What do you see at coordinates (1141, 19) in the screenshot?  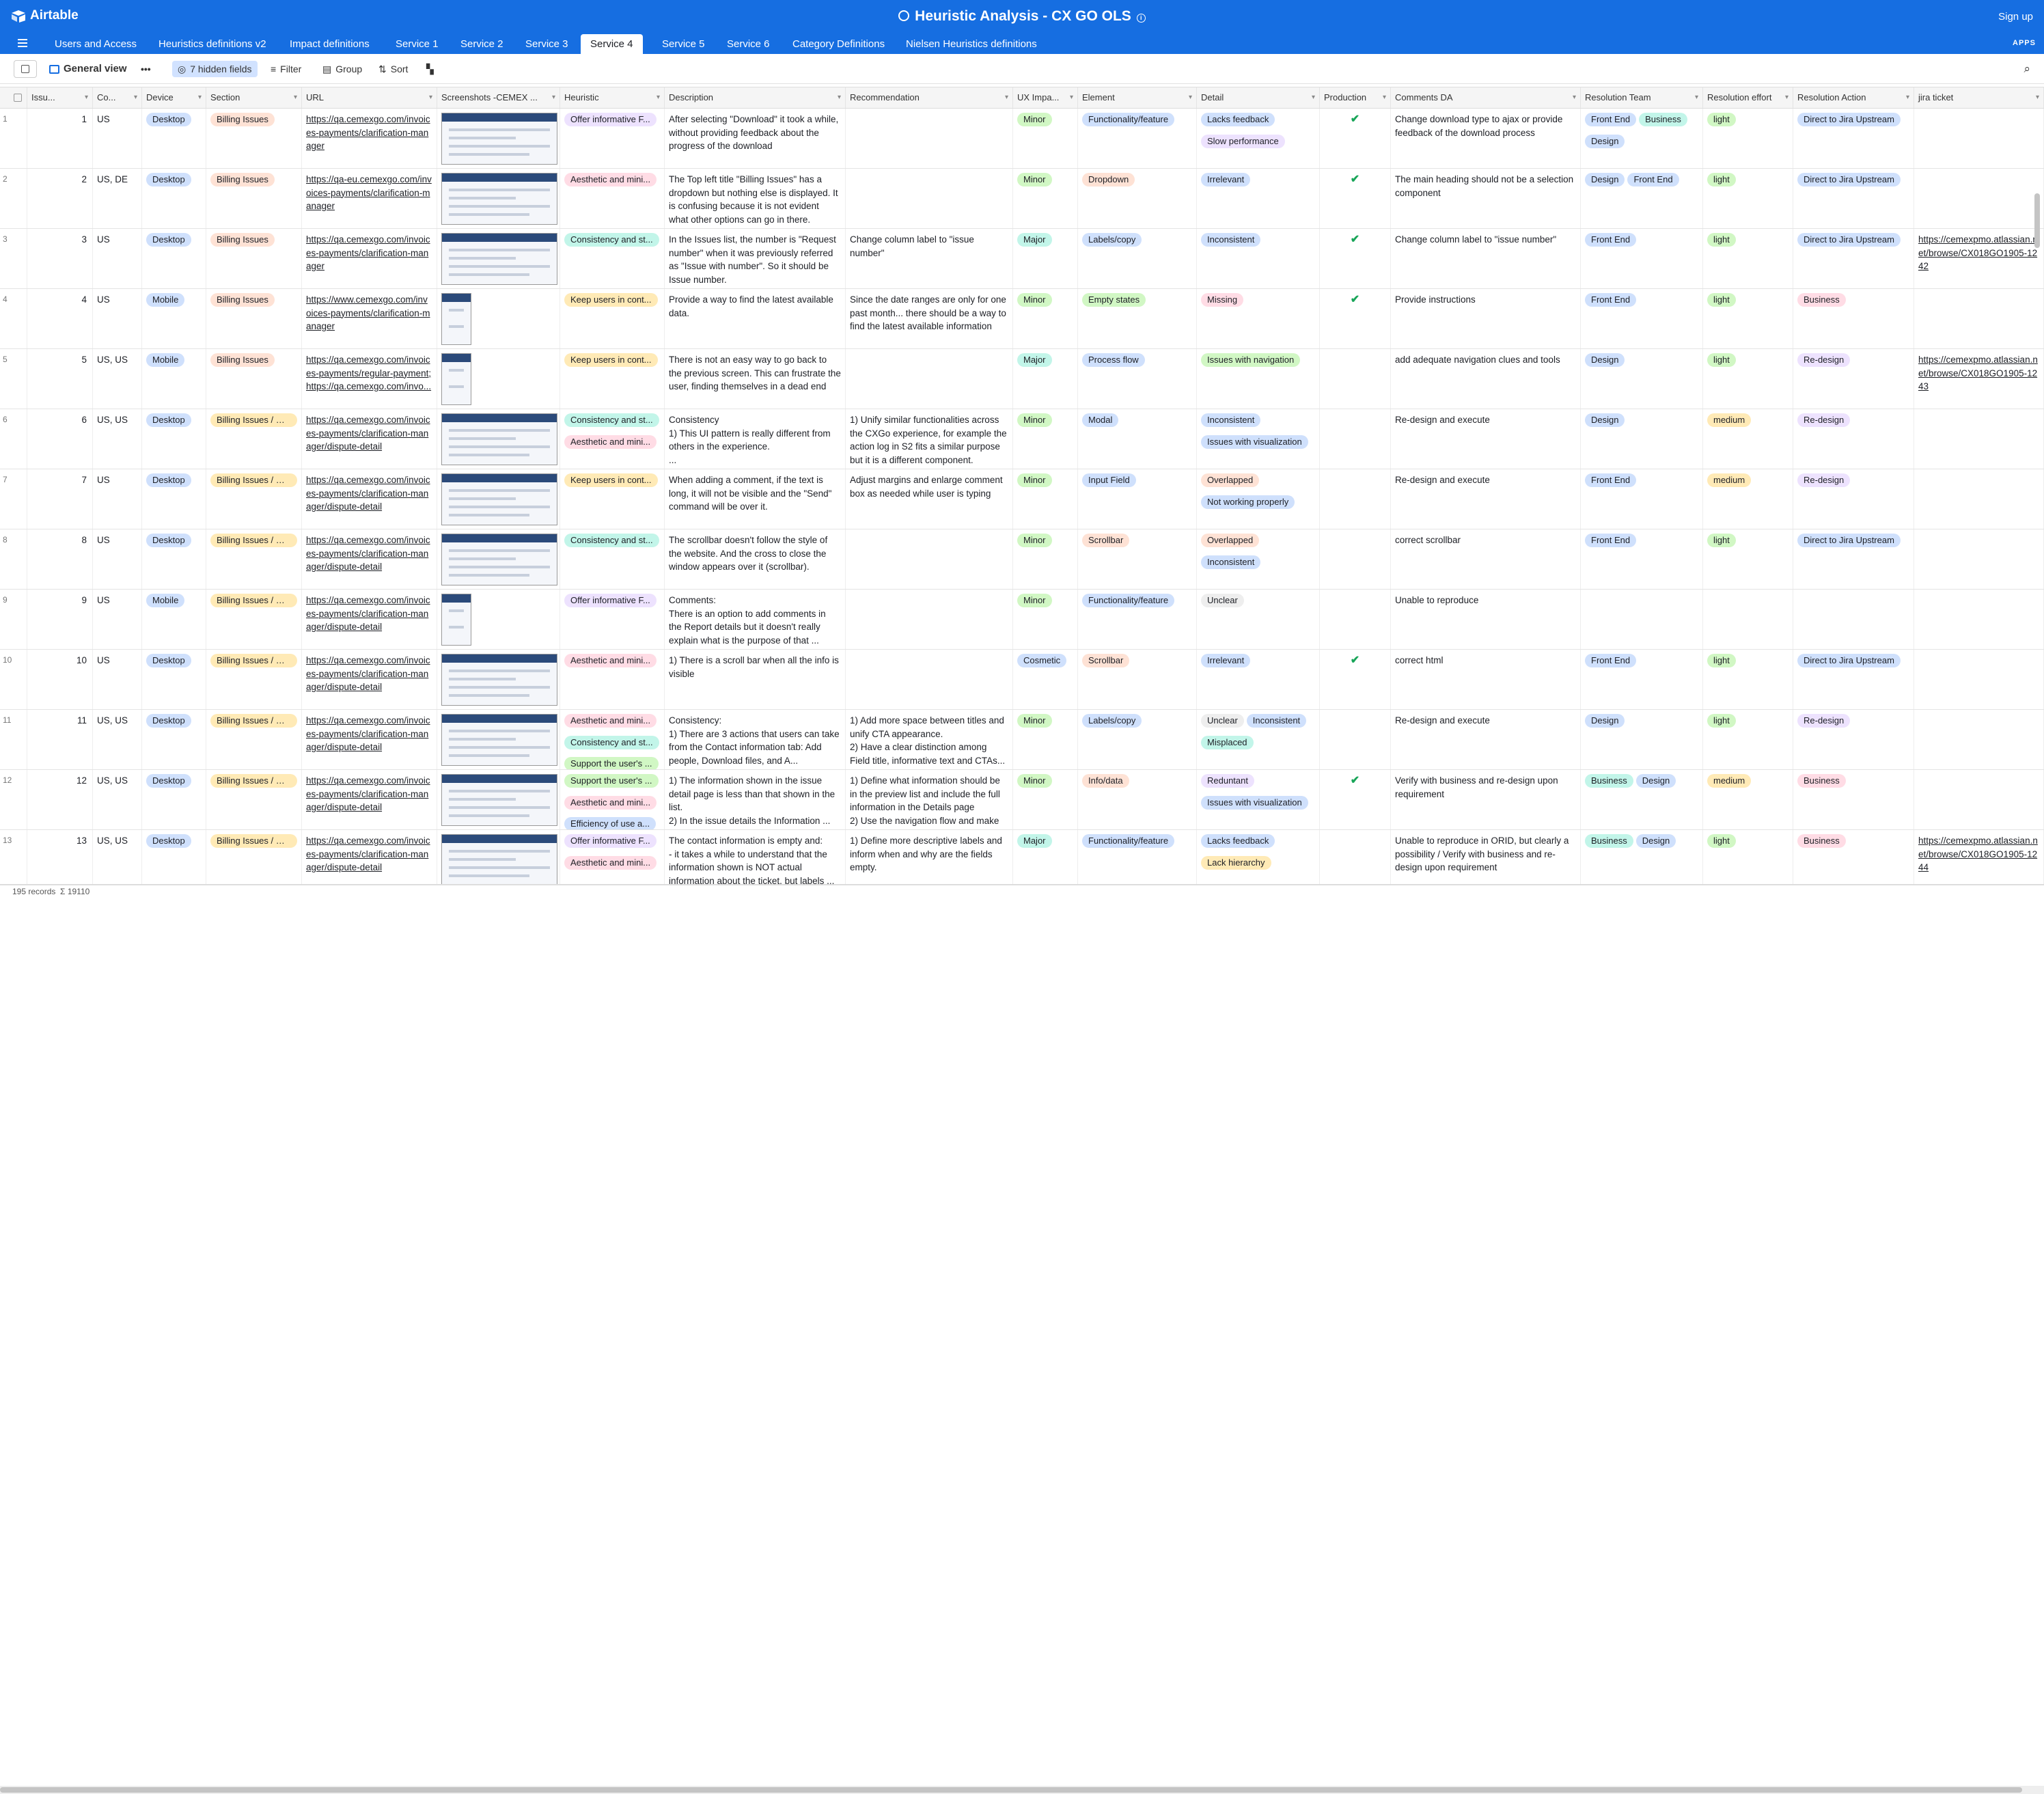 I see `info-icon: i` at bounding box center [1141, 19].